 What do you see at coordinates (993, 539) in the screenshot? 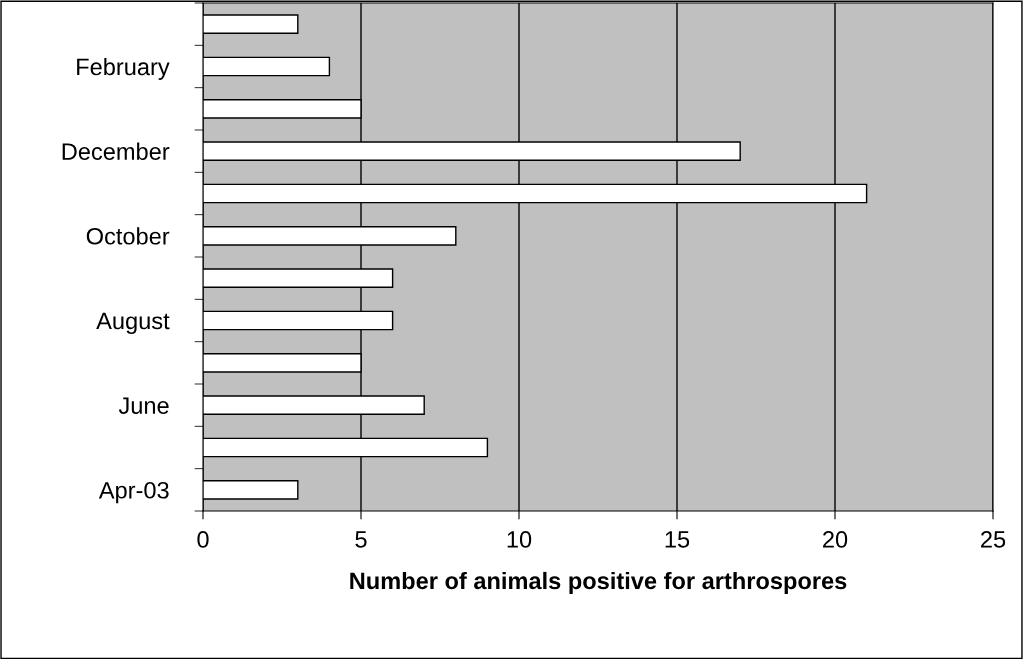
I see `x-tick-label: 25` at bounding box center [993, 539].